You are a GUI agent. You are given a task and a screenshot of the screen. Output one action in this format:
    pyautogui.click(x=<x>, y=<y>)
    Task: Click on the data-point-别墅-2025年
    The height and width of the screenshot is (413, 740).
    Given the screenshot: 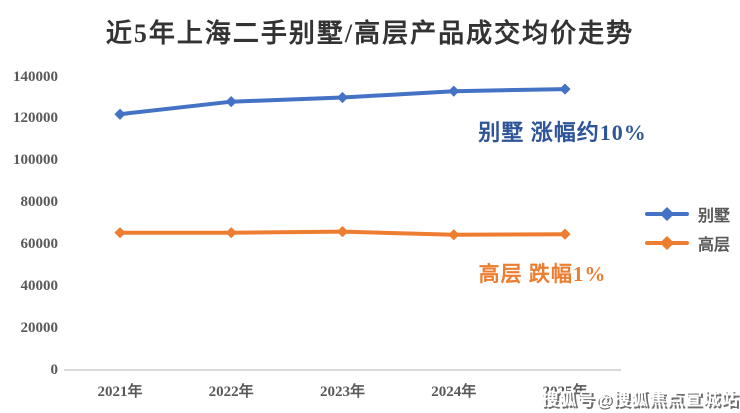 What is the action you would take?
    pyautogui.click(x=565, y=89)
    